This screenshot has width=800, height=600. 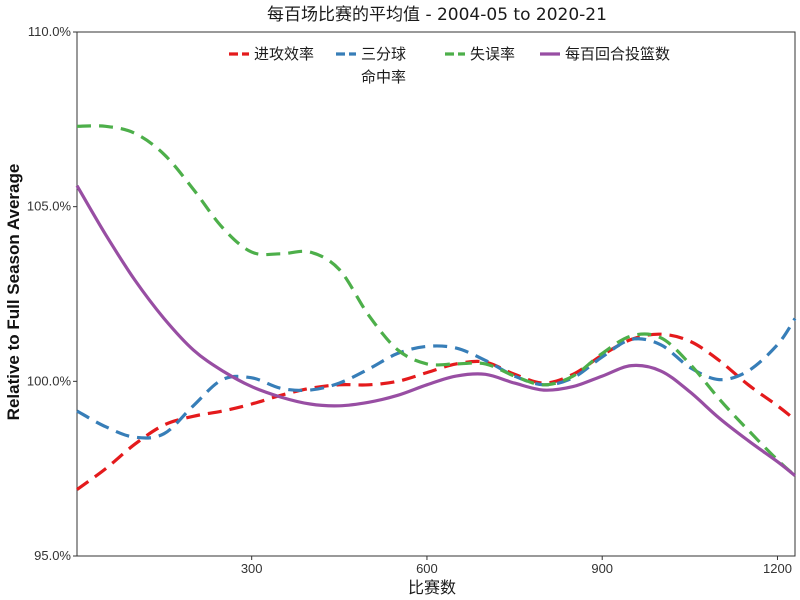 What do you see at coordinates (13, 292) in the screenshot?
I see `y-axis-label: Relative to Full Season Average` at bounding box center [13, 292].